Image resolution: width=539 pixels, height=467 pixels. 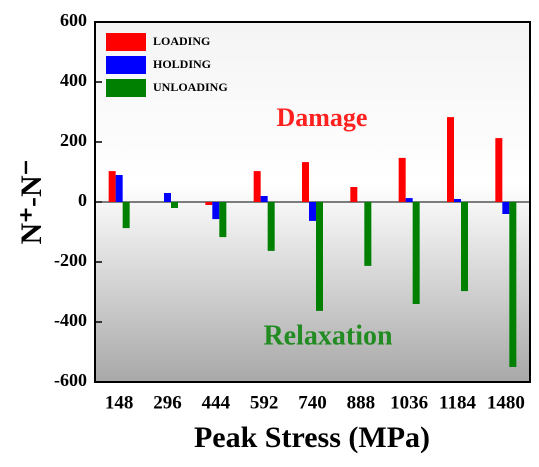 What do you see at coordinates (312, 437) in the screenshot?
I see `x-axis-label: Peak Stress (MPa)` at bounding box center [312, 437].